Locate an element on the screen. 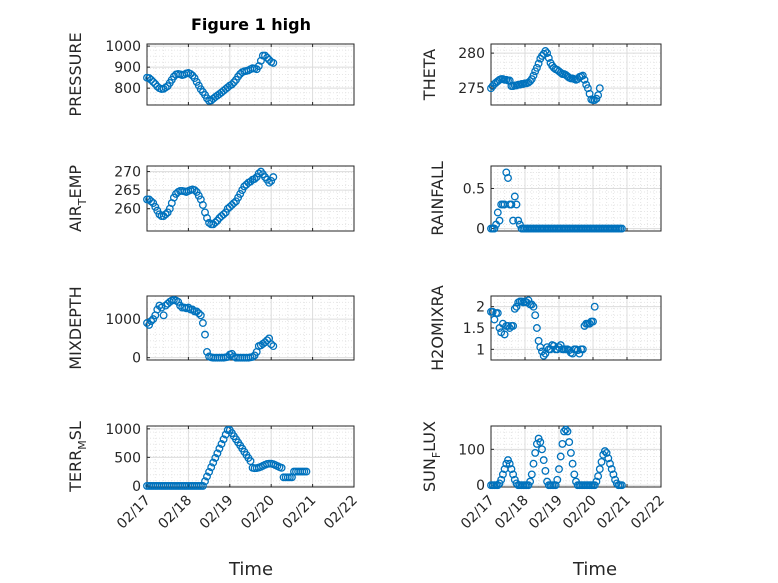  y-axis-label: AIRTEMP is located at coordinates (77, 198).